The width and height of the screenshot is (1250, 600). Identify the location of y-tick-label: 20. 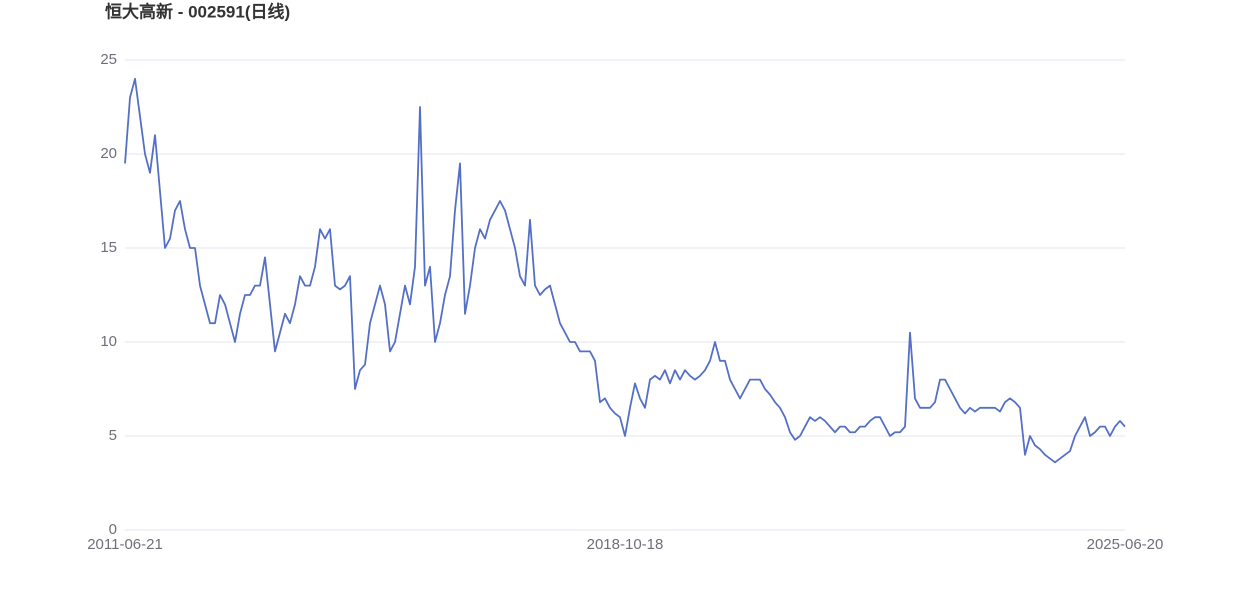
(108, 153).